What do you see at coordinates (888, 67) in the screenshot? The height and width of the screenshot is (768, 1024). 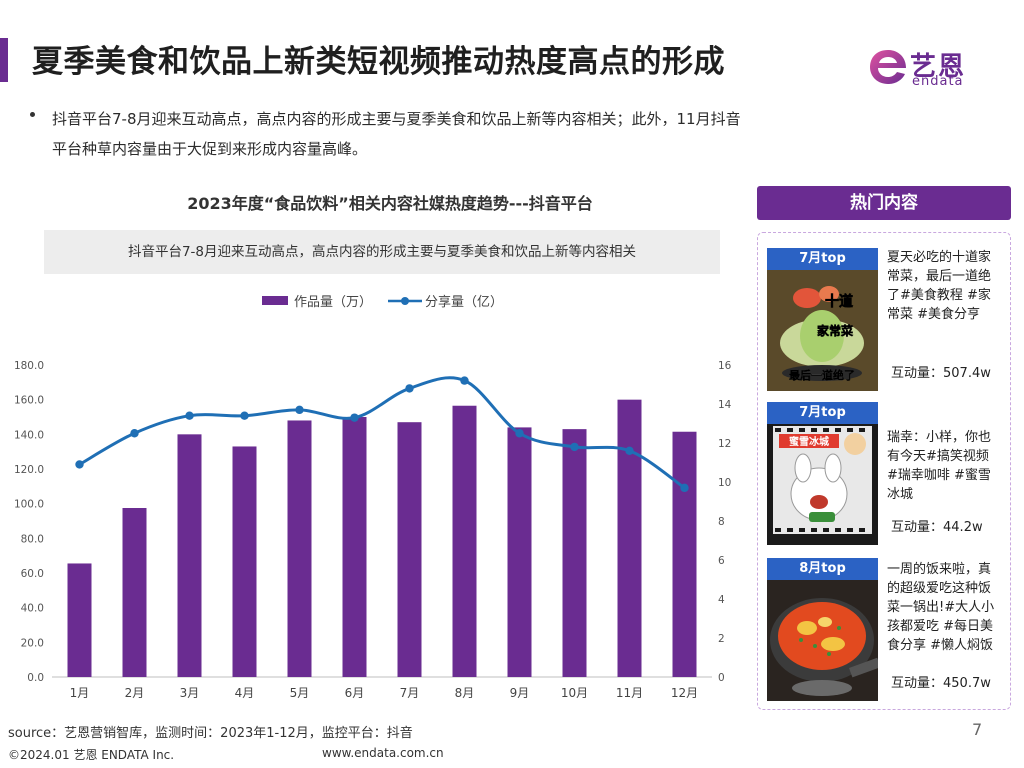 I see `endata-logo-icon` at bounding box center [888, 67].